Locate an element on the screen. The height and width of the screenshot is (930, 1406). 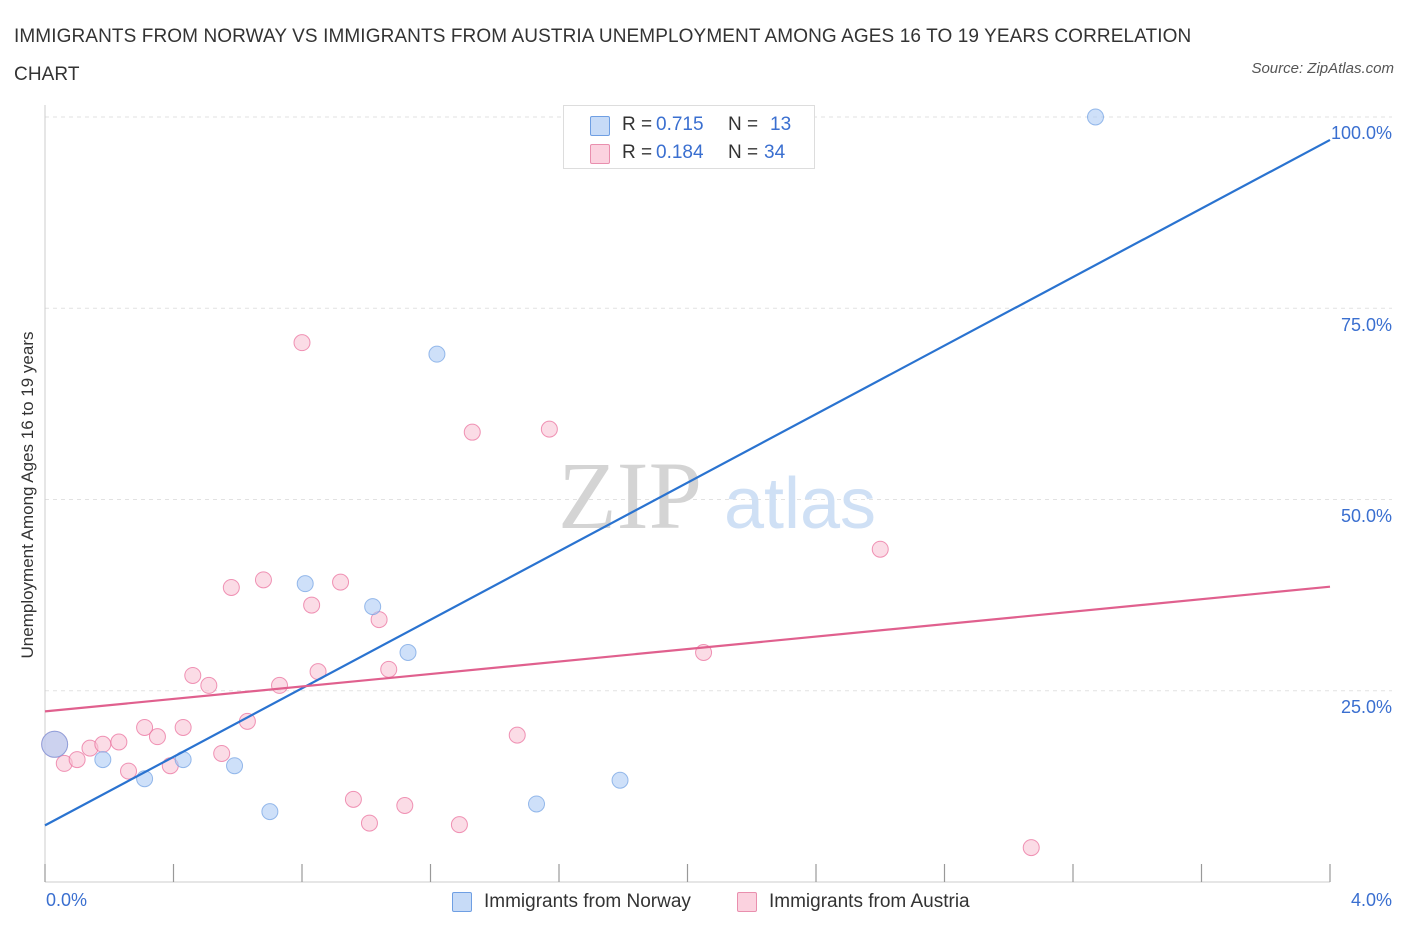
legend-label: Immigrants from Austria is located at coordinates (869, 901).